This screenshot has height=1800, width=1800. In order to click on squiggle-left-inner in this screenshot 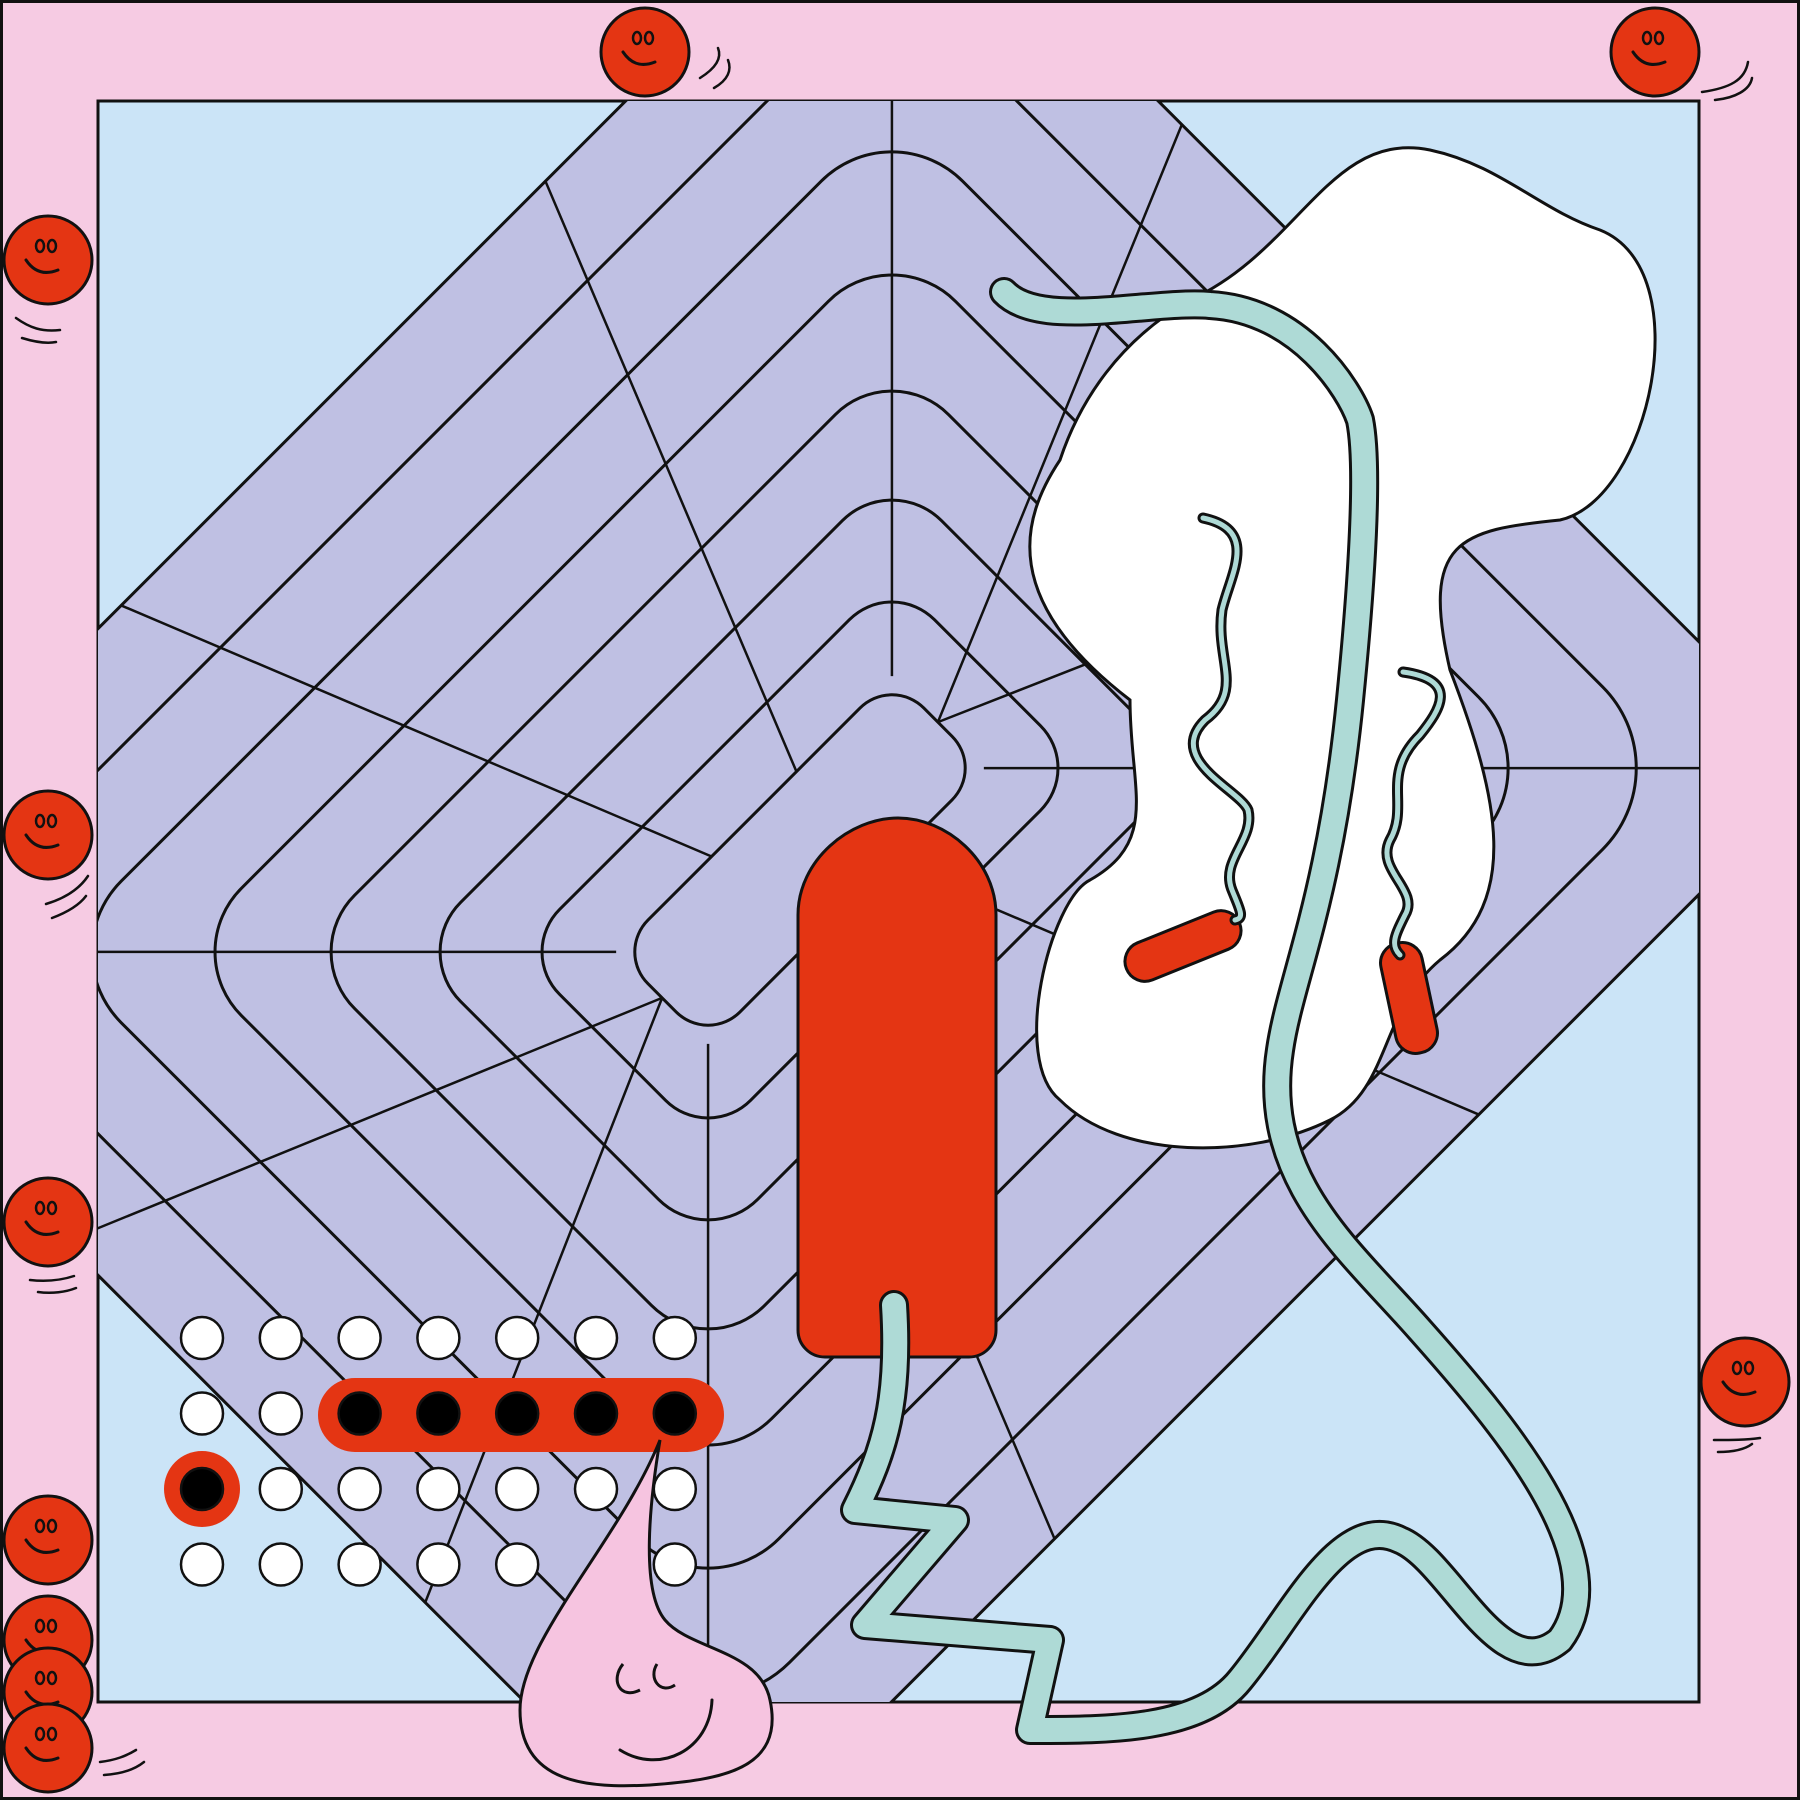, I will do `click(1221, 719)`.